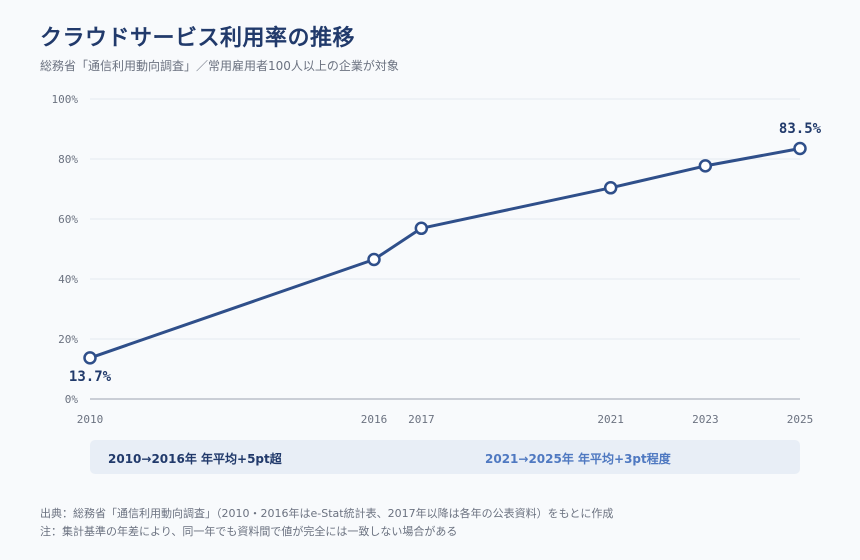 Image resolution: width=860 pixels, height=560 pixels. Describe the element at coordinates (800, 419) in the screenshot. I see `x-tick-label: 2025` at that location.